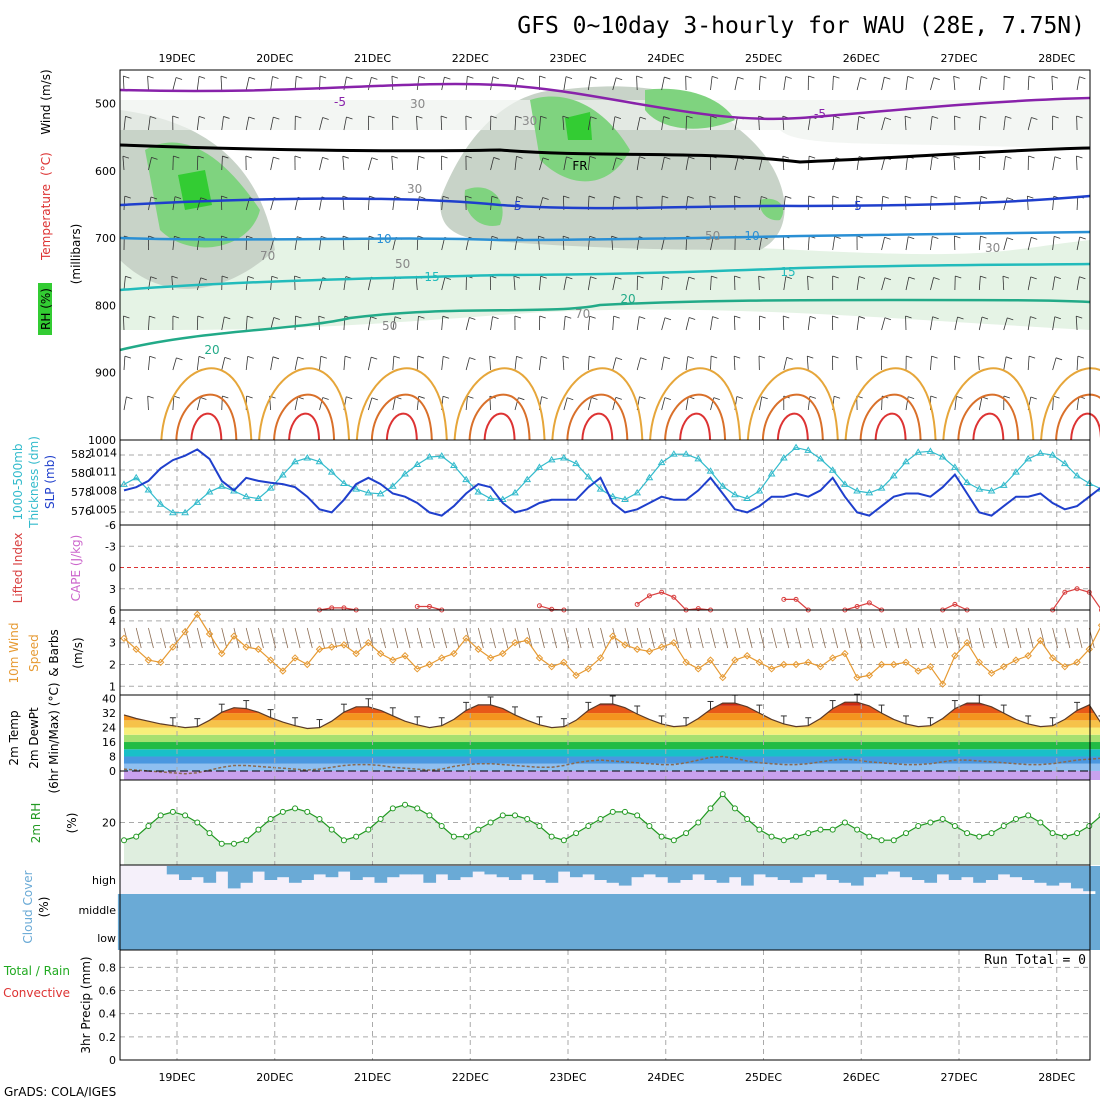  What do you see at coordinates (76, 254) in the screenshot?
I see `pressure-axis-label: (millibars)` at bounding box center [76, 254].